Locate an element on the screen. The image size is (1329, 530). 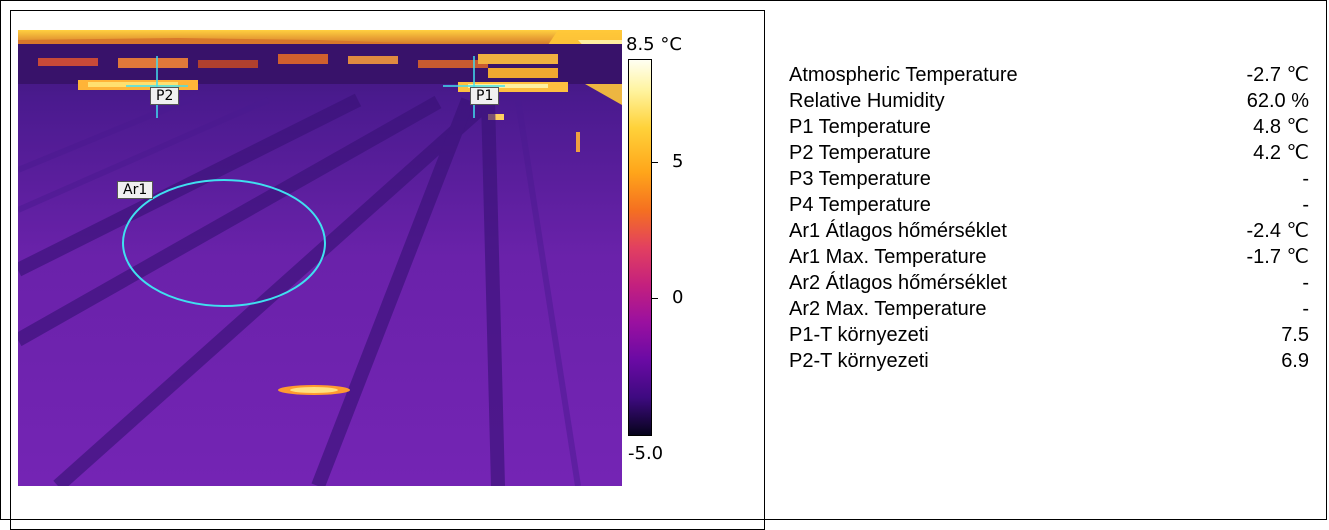
colorbar is located at coordinates (640, 247).